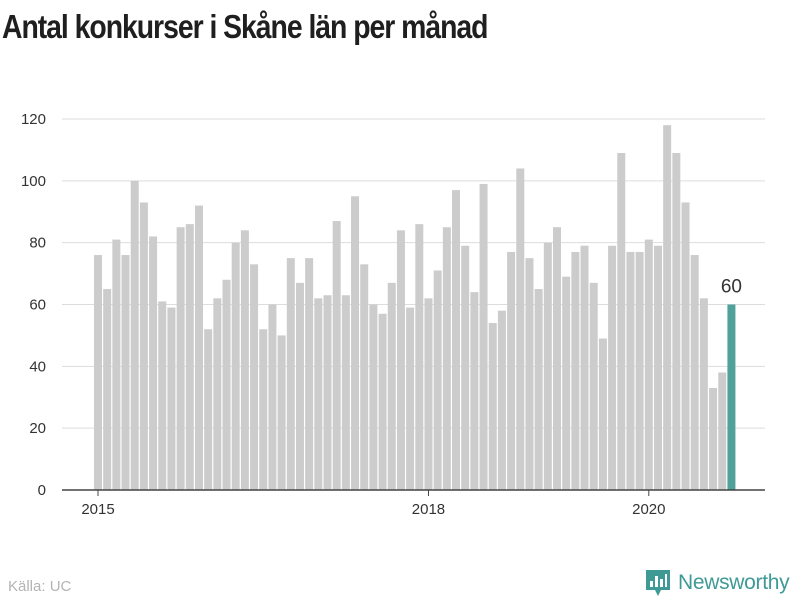 The height and width of the screenshot is (600, 800). I want to click on x-axis: 2015 2018 2020, so click(413, 503).